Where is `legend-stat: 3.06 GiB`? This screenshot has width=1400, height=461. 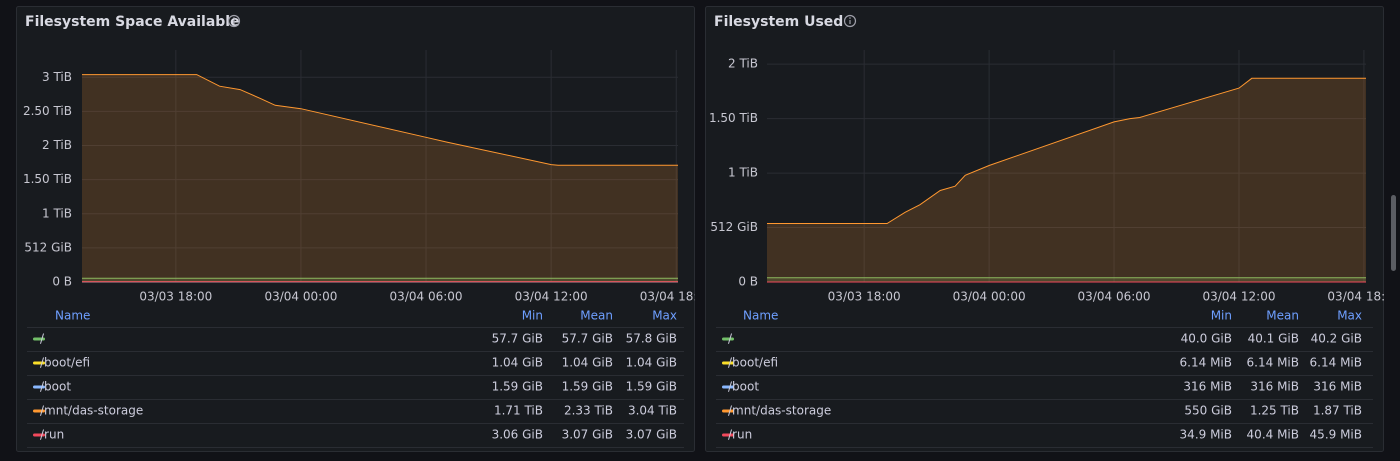
legend-stat: 3.06 GiB is located at coordinates (517, 435).